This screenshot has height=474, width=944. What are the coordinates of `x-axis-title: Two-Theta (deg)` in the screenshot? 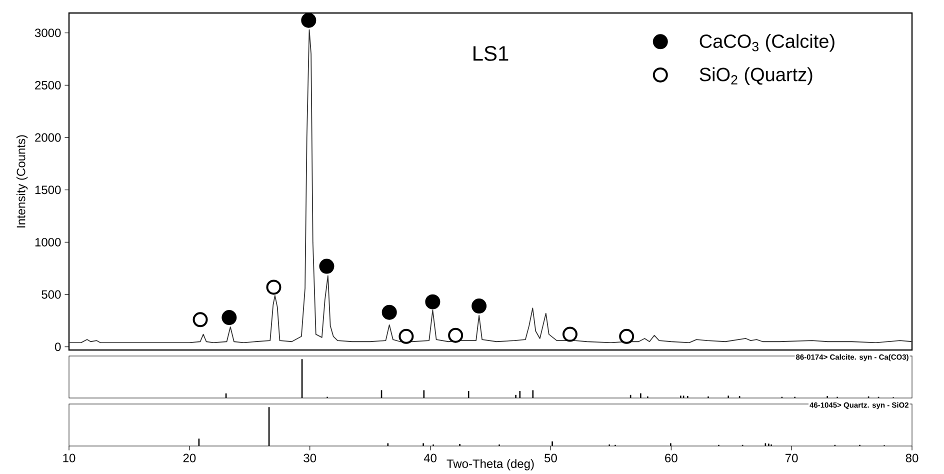 It's located at (490, 464).